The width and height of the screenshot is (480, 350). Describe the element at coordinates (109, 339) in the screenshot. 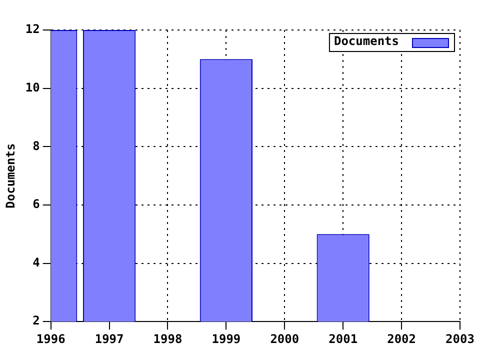

I see `x-tick-label: 1997` at that location.